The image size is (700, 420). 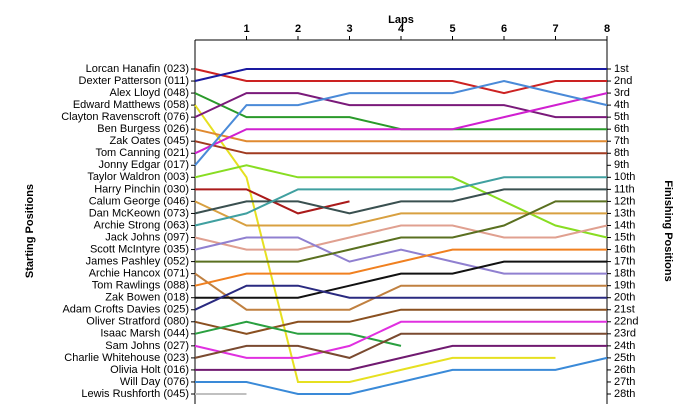 What do you see at coordinates (246, 29) in the screenshot?
I see `x-tick-label: 1` at bounding box center [246, 29].